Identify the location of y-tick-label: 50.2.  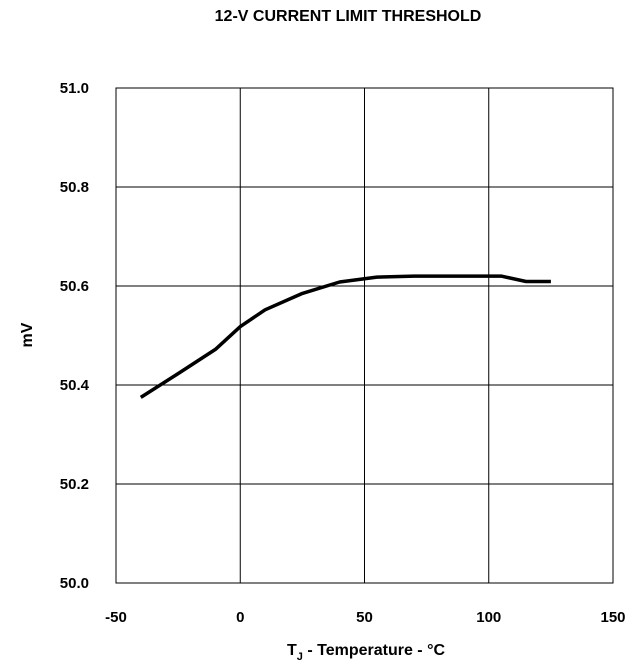
(74, 484).